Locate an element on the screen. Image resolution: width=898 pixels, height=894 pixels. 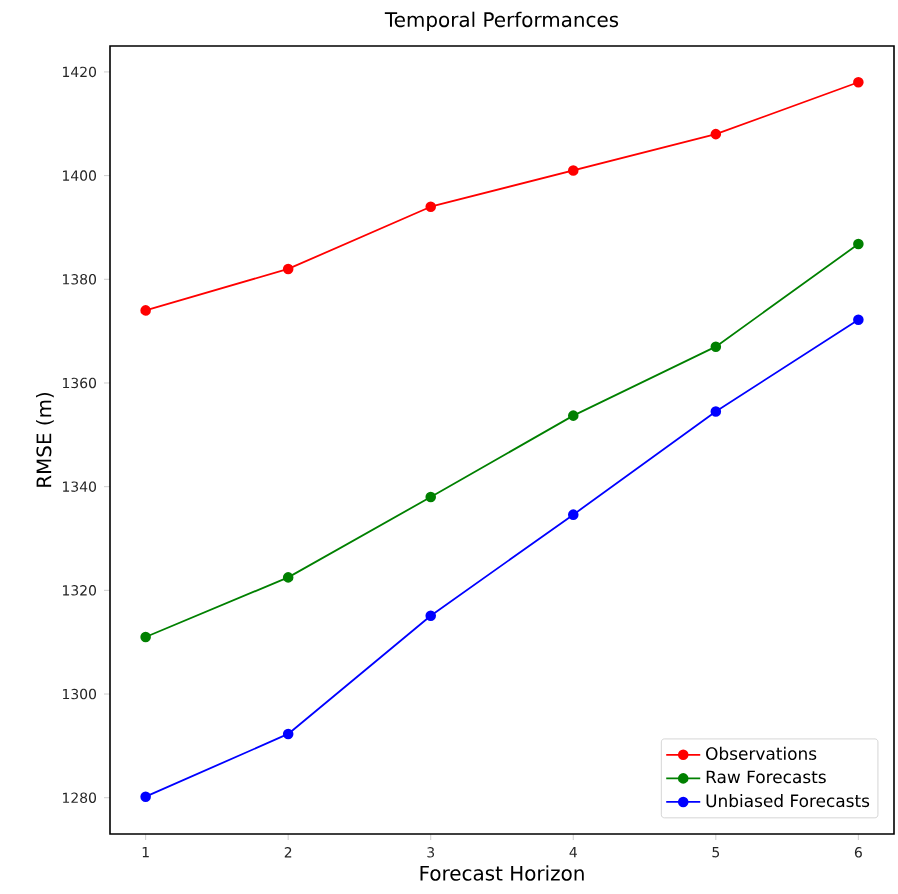
y-axis-title: RMSE (m) is located at coordinates (45, 439).